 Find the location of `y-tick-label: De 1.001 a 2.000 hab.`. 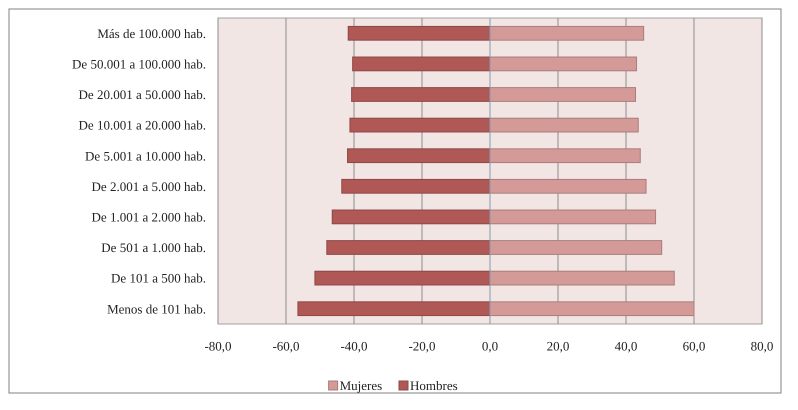

y-tick-label: De 1.001 a 2.000 hab. is located at coordinates (149, 216).